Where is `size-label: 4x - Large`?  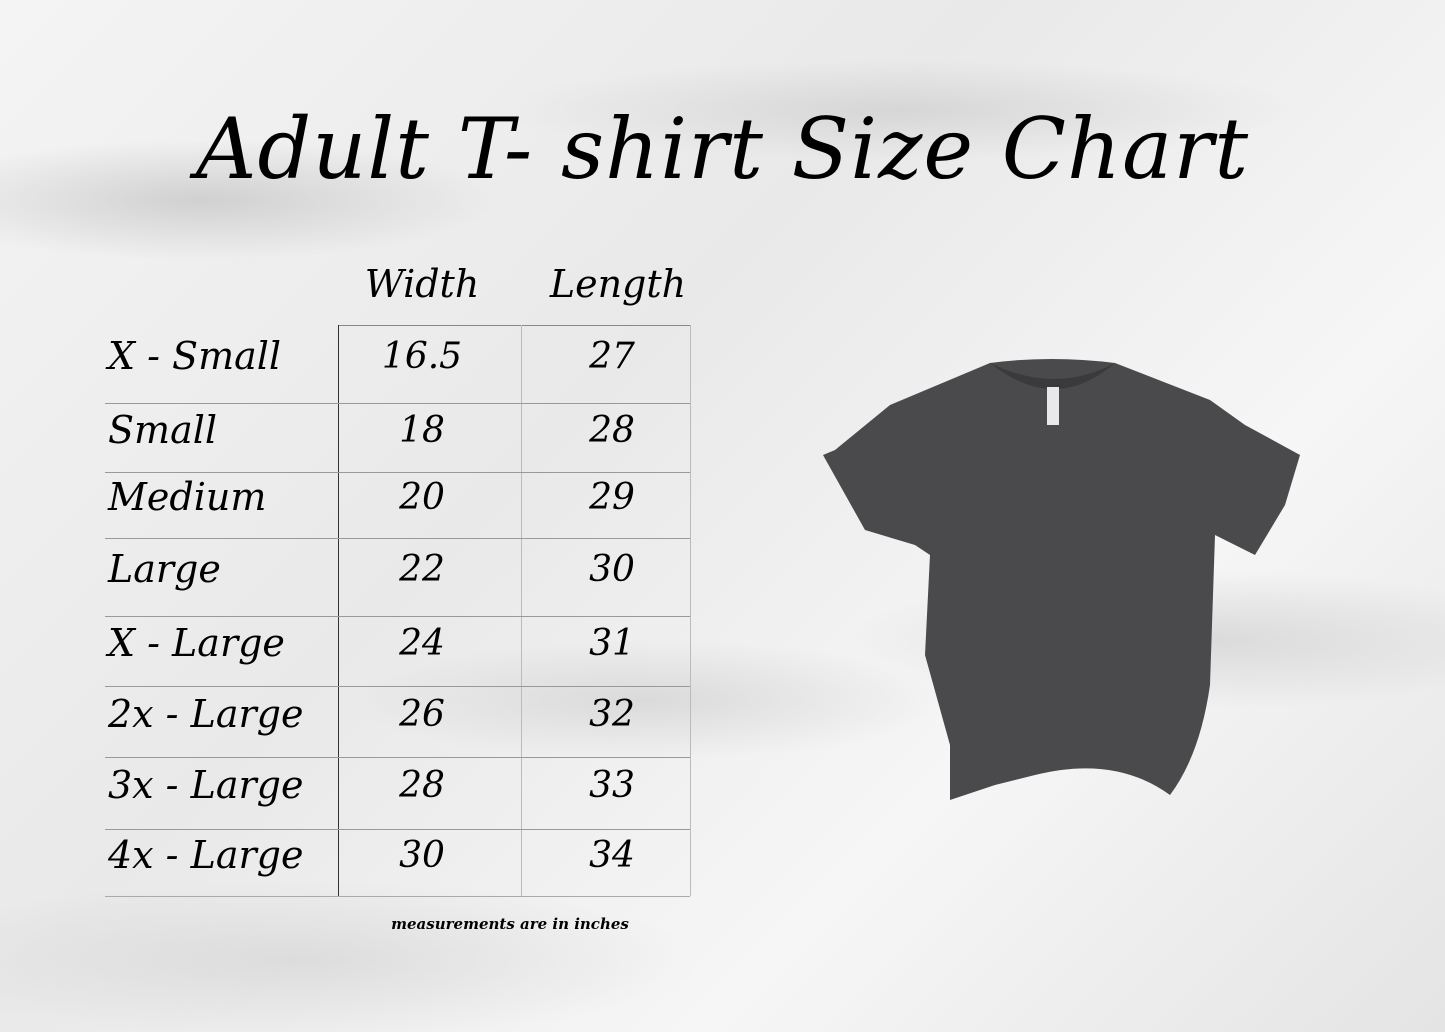
size-label: 4x - Large is located at coordinates (206, 854).